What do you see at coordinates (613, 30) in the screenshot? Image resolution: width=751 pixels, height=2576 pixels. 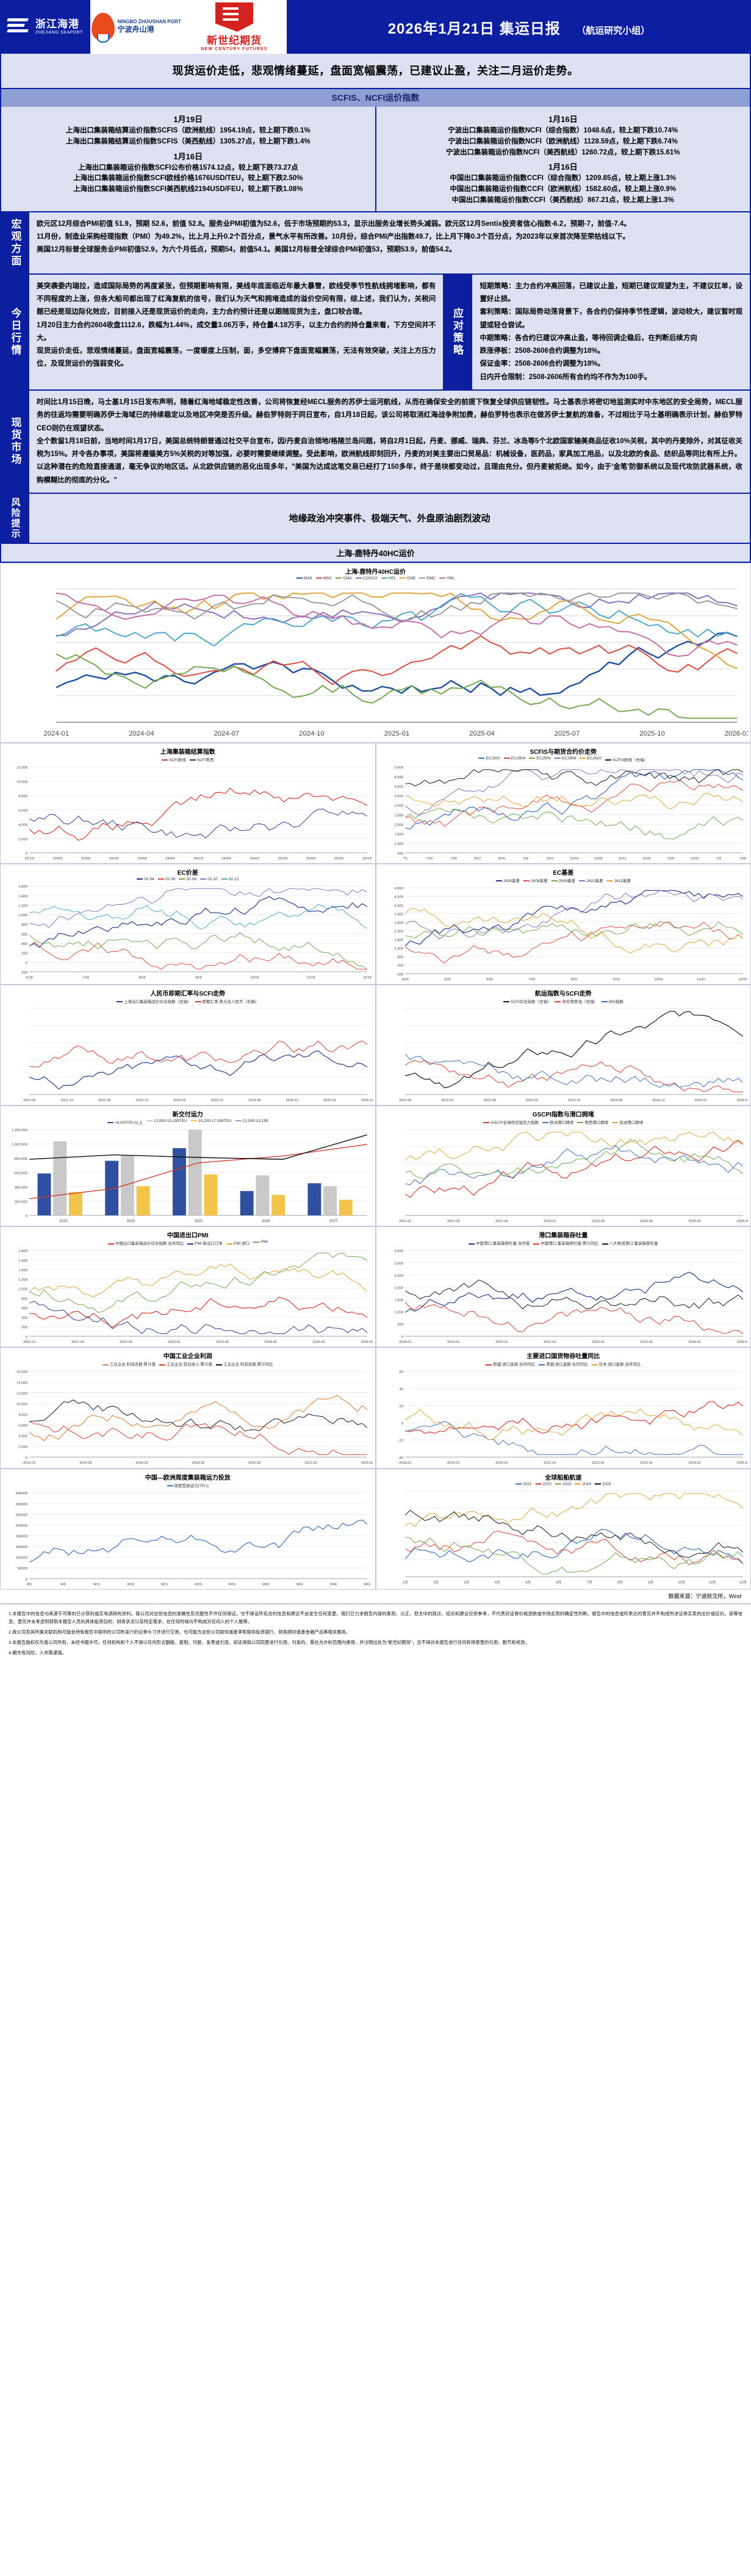 I see `page-subtitle: （航运研究小组）` at bounding box center [613, 30].